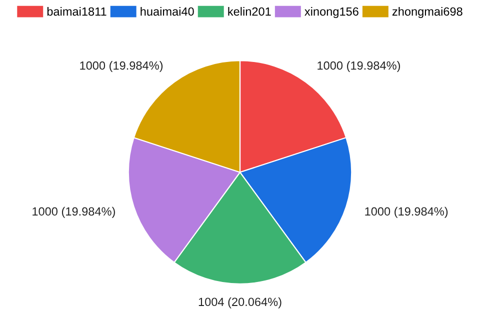 The height and width of the screenshot is (319, 480). I want to click on legend-label: baimai1811, so click(76, 11).